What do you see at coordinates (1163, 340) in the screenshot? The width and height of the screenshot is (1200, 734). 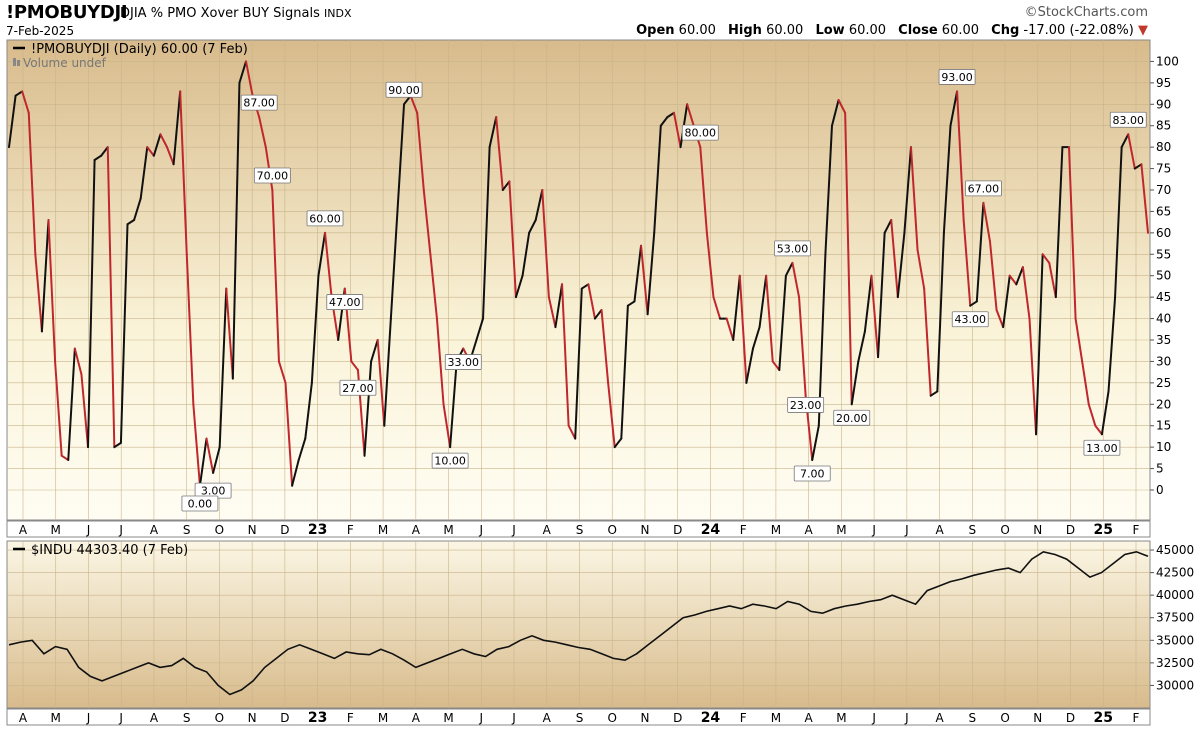 I see `y-tick-label: 35` at bounding box center [1163, 340].